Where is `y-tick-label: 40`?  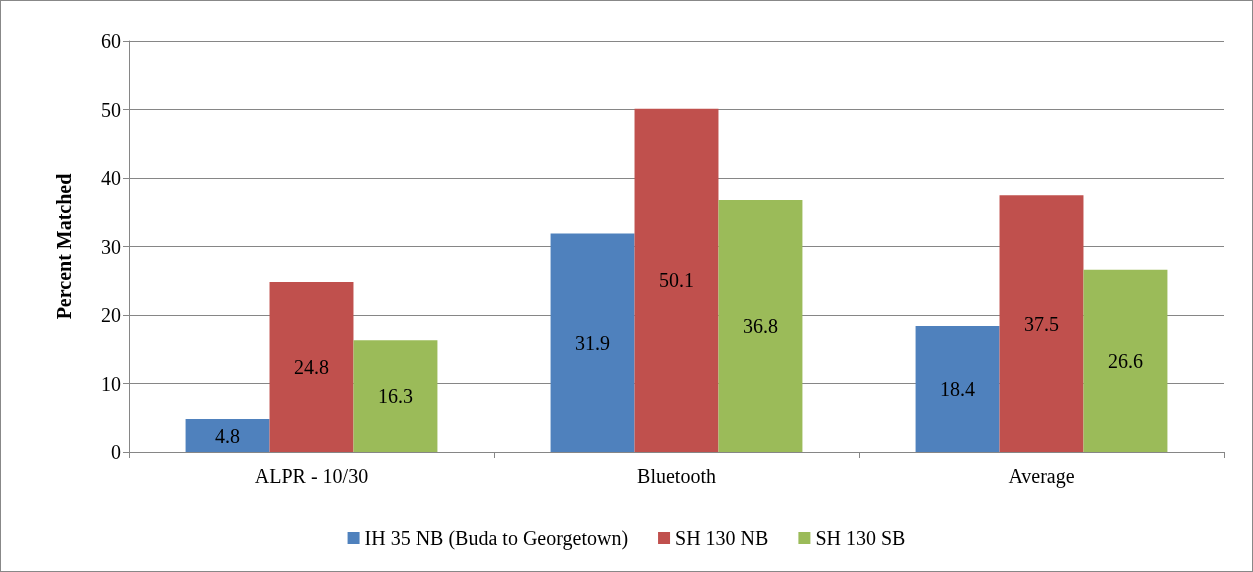
y-tick-label: 40 is located at coordinates (111, 178).